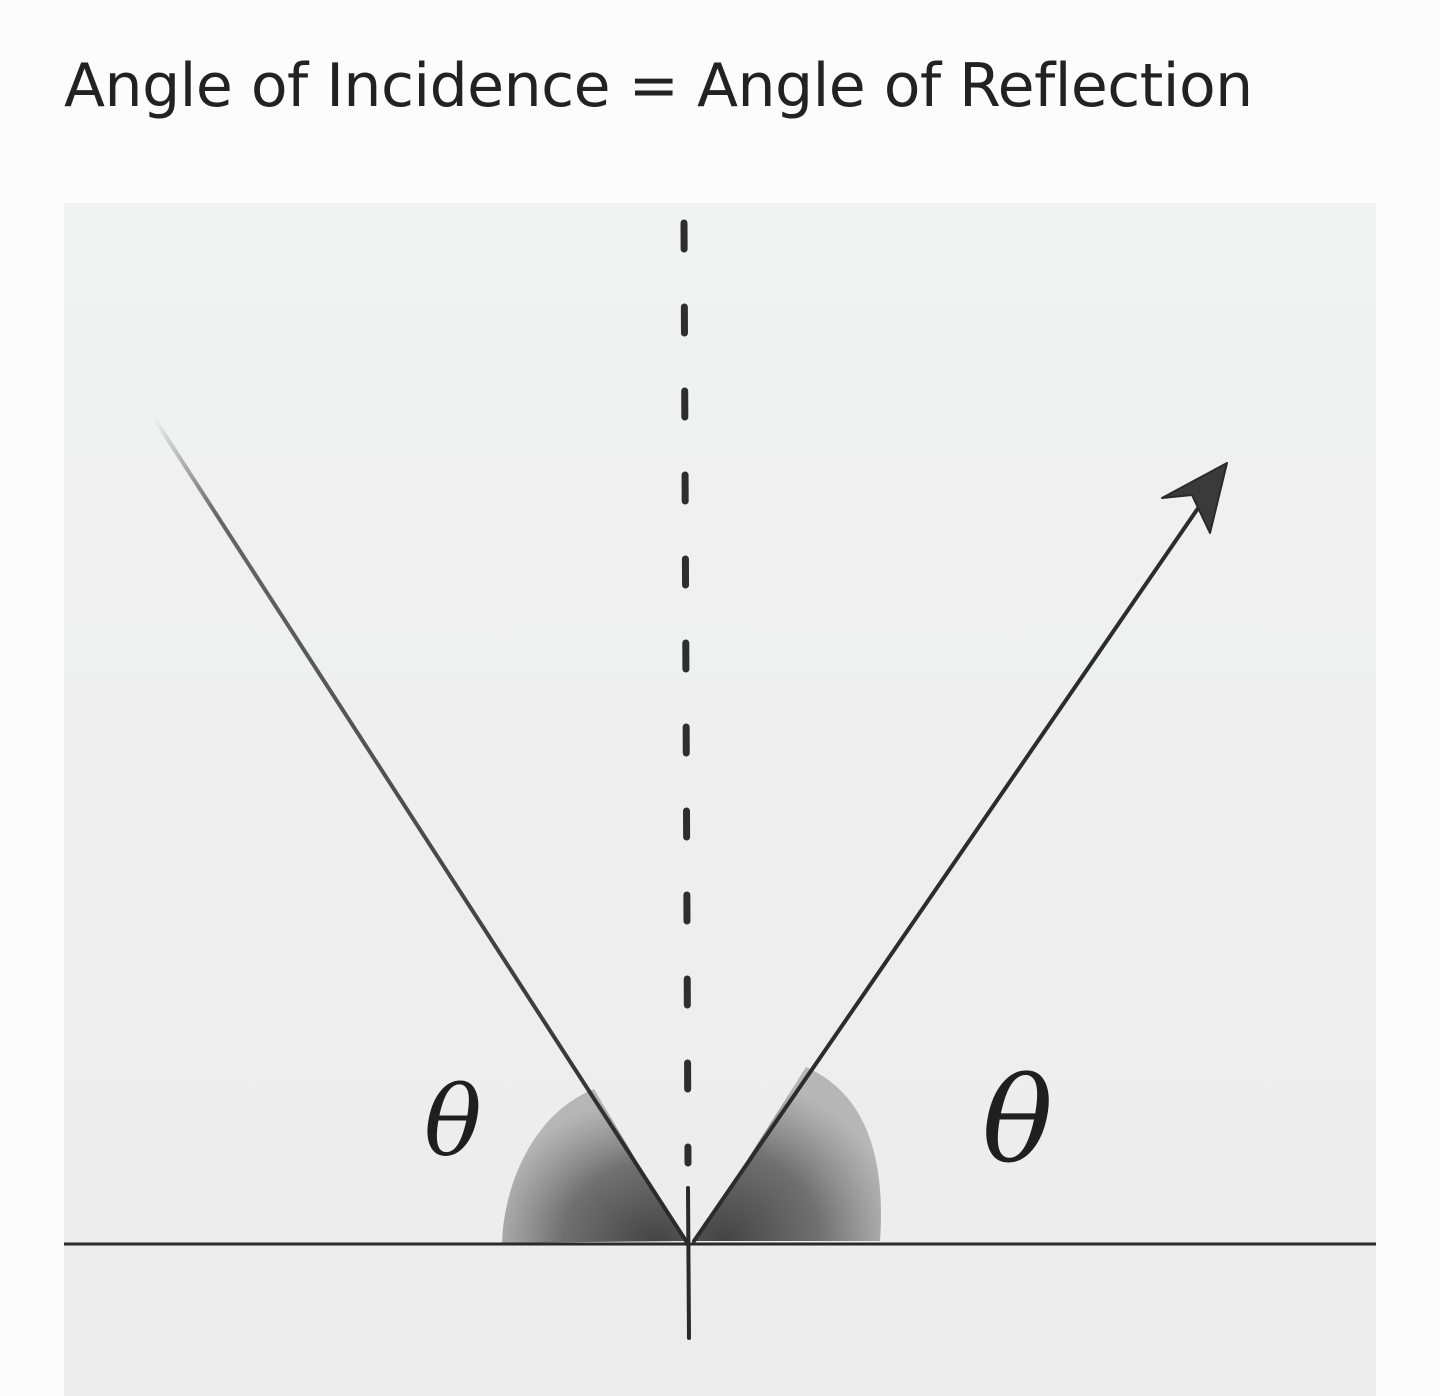  What do you see at coordinates (688, 1263) in the screenshot?
I see `normal-line-stub` at bounding box center [688, 1263].